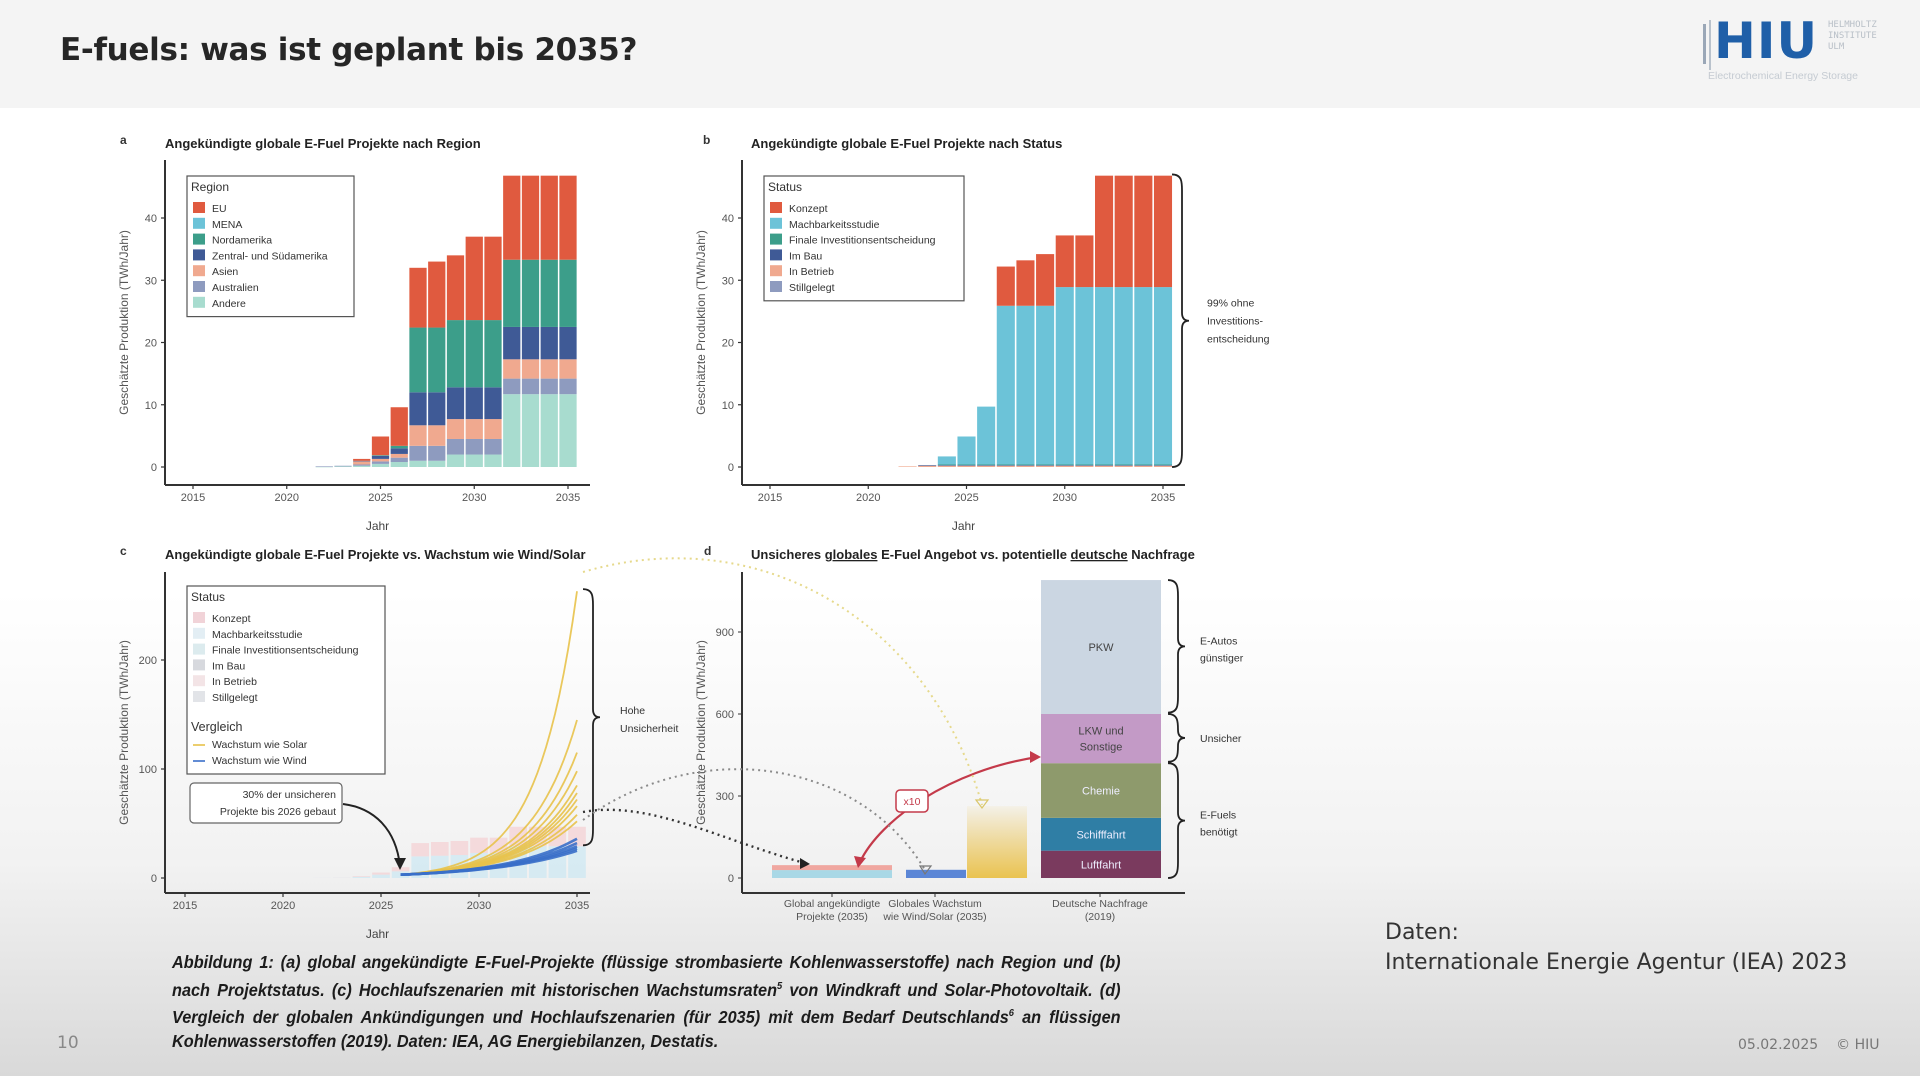 The height and width of the screenshot is (1076, 1920). What do you see at coordinates (832, 917) in the screenshot?
I see `x-category-label: Projekte (2035)` at bounding box center [832, 917].